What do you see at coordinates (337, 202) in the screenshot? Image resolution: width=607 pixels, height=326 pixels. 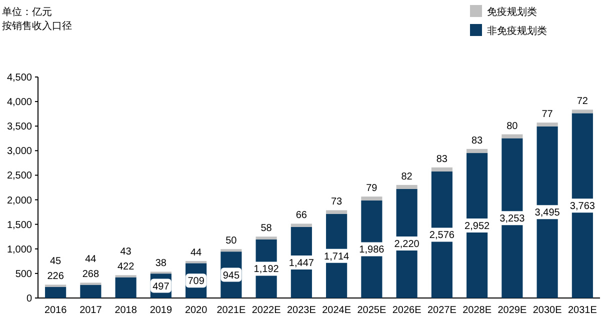 I see `data-label: 73` at bounding box center [337, 202].